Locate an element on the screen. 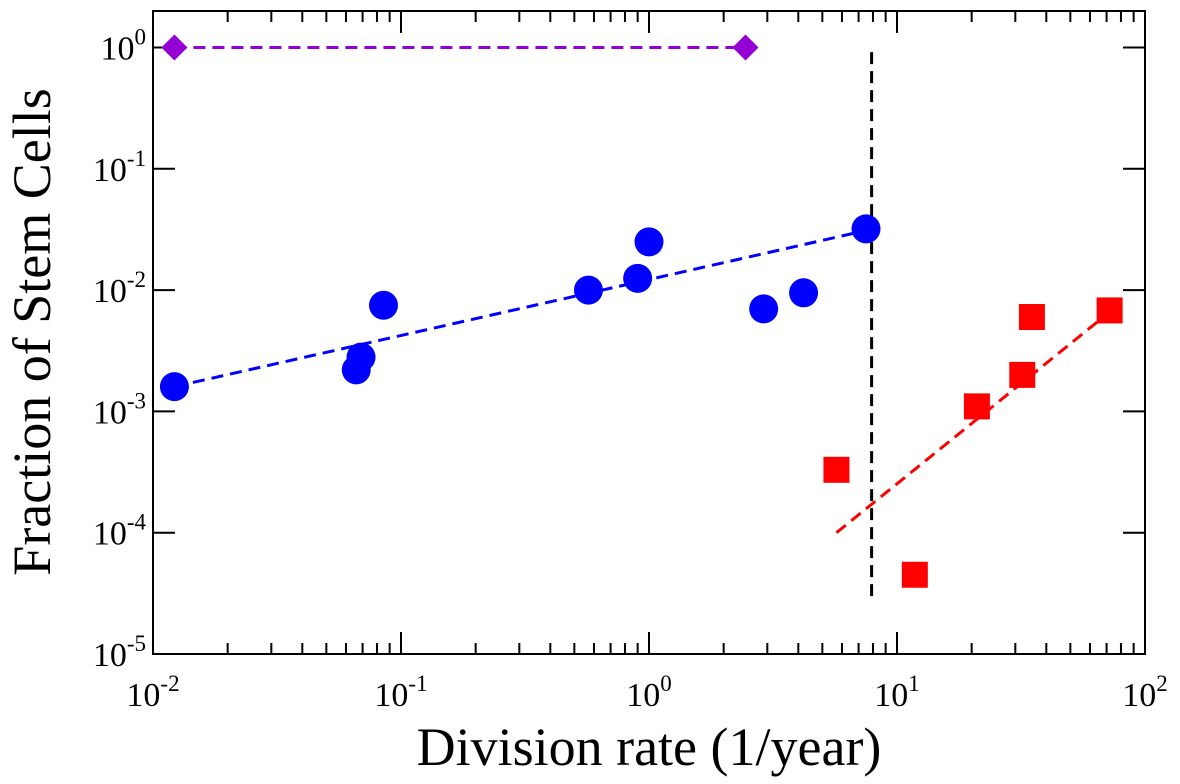  y-tick-label: 10⁻⁴ is located at coordinates (120, 531).